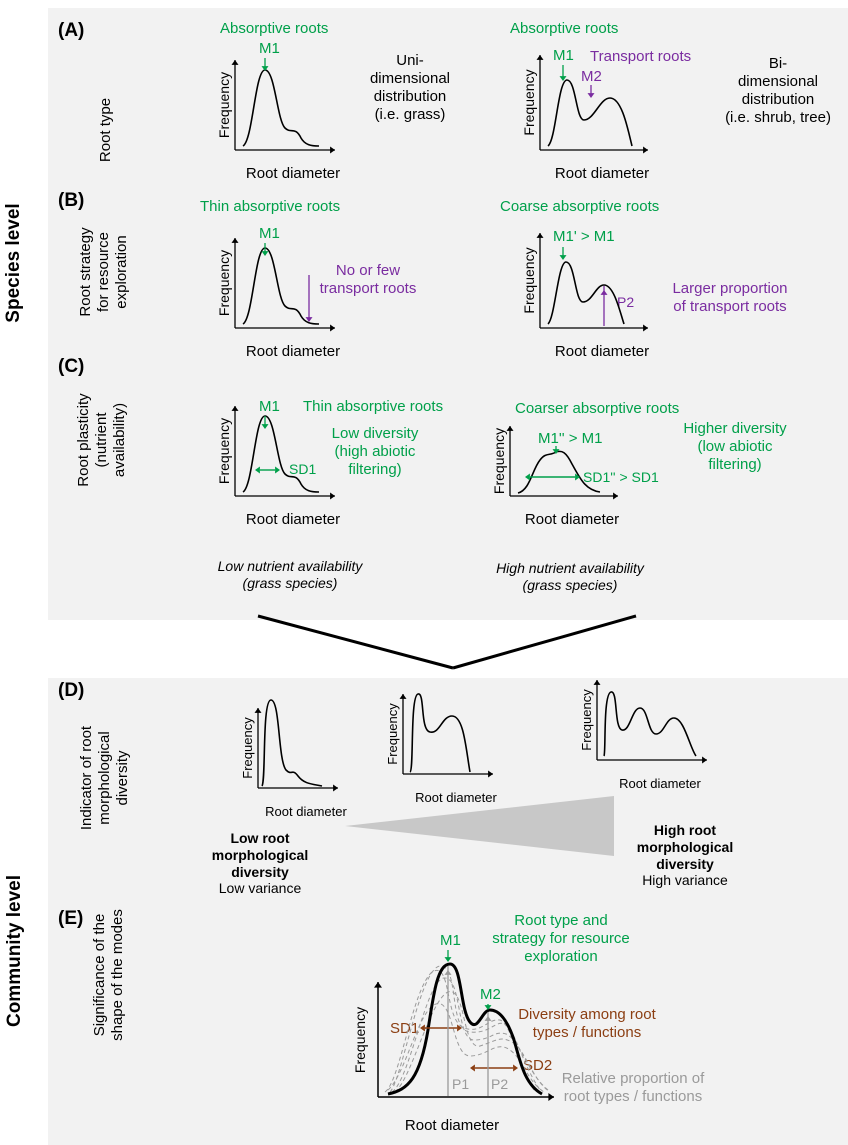  What do you see at coordinates (303, 469) in the screenshot?
I see `C-left-sd: SD1` at bounding box center [303, 469].